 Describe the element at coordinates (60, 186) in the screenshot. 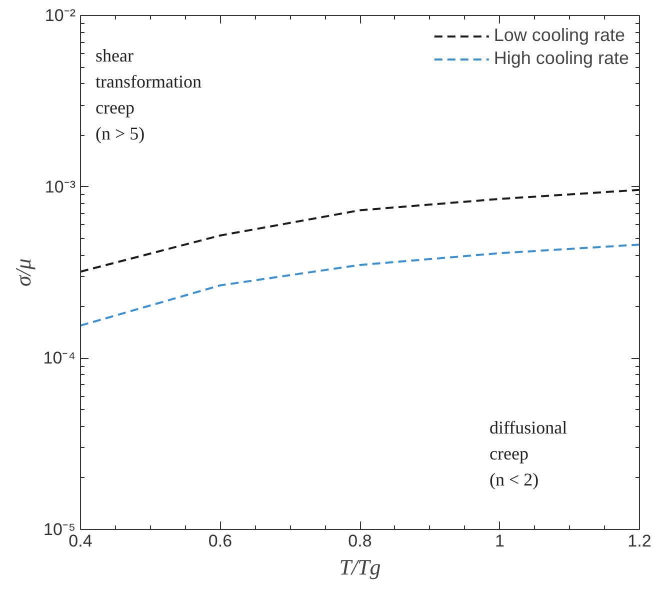

I see `y-tick-label: 10⁻³` at that location.